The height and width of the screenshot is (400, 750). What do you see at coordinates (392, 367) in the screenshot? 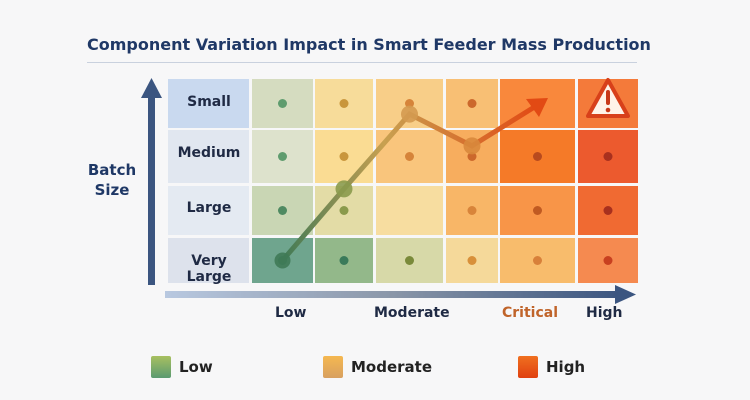
I see `legend-label-moderate: Moderate` at bounding box center [392, 367].